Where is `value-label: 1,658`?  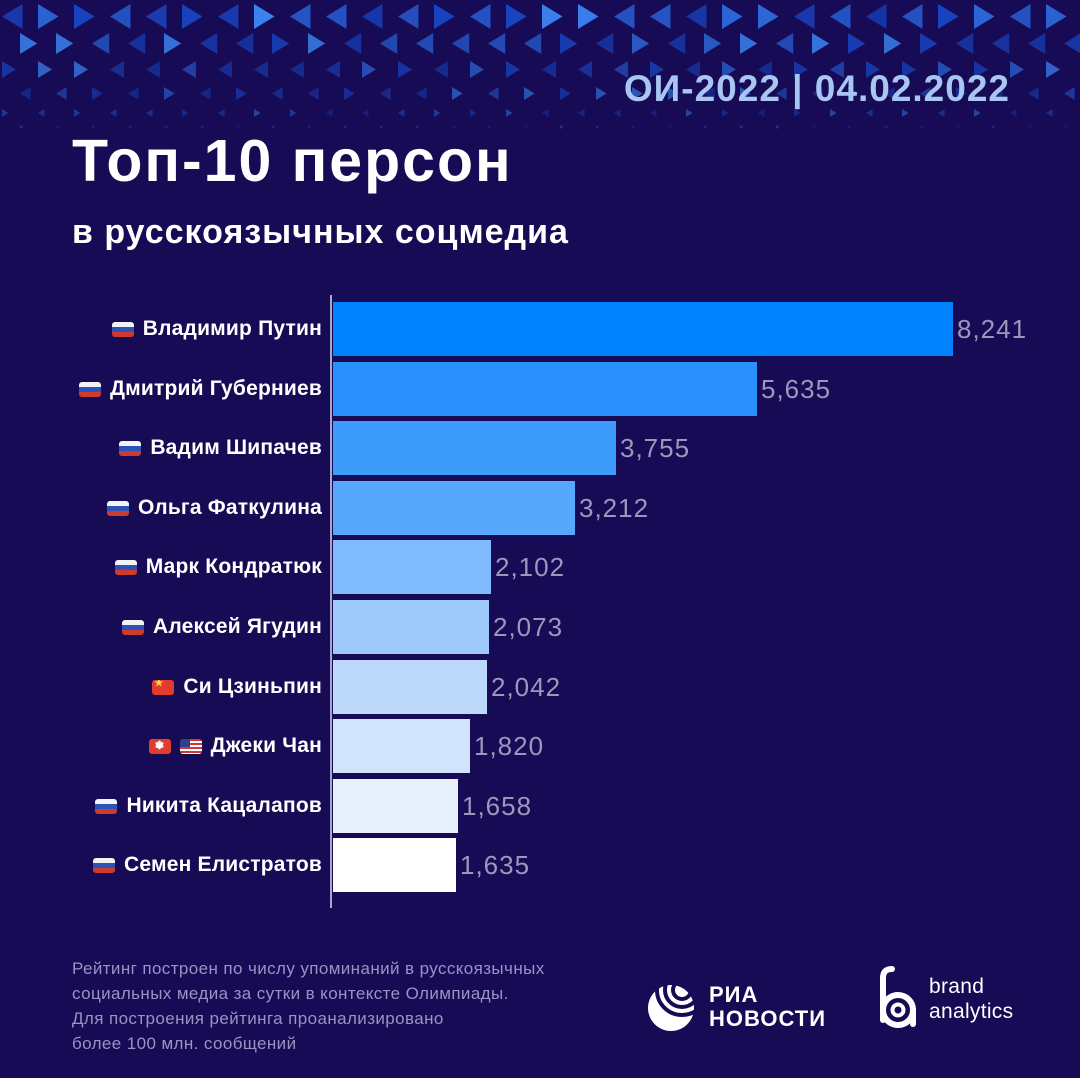
value-label: 1,658 is located at coordinates (497, 806).